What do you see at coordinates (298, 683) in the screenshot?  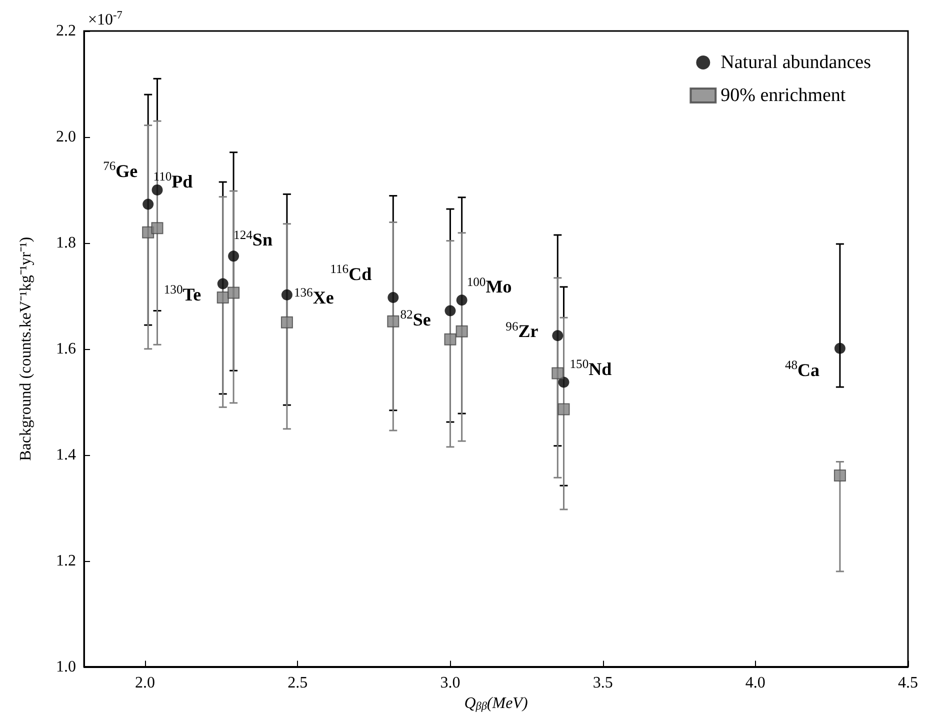 I see `x-tick-label: 2.5` at bounding box center [298, 683].